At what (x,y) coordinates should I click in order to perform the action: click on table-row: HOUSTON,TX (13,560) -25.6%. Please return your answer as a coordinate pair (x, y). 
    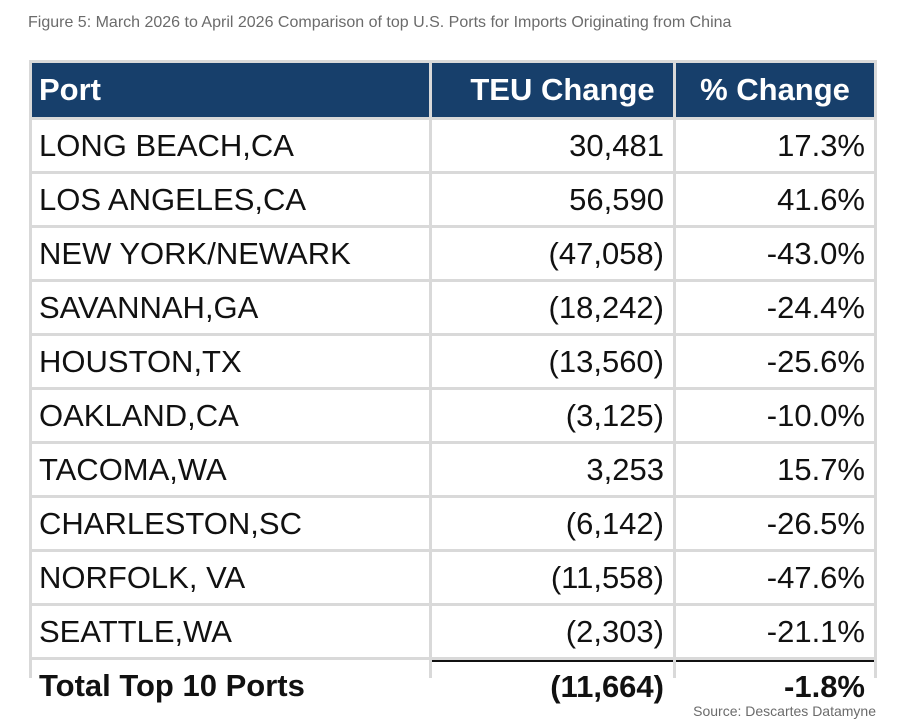
    Looking at the image, I should click on (453, 361).